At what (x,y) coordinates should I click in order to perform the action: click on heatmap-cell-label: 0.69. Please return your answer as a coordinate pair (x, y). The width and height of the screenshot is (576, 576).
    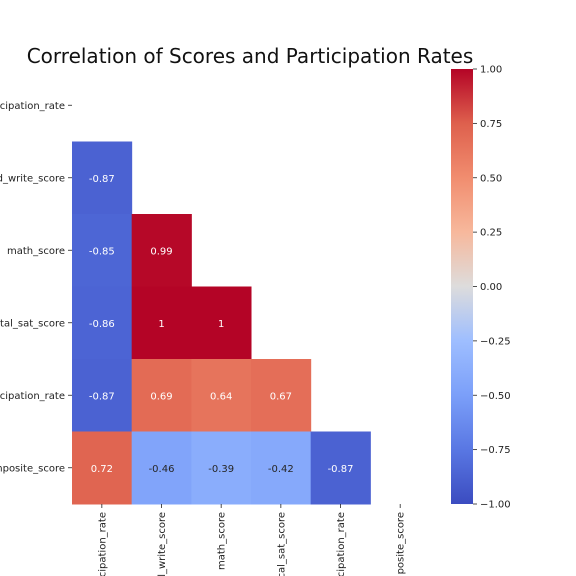
    Looking at the image, I should click on (161, 396).